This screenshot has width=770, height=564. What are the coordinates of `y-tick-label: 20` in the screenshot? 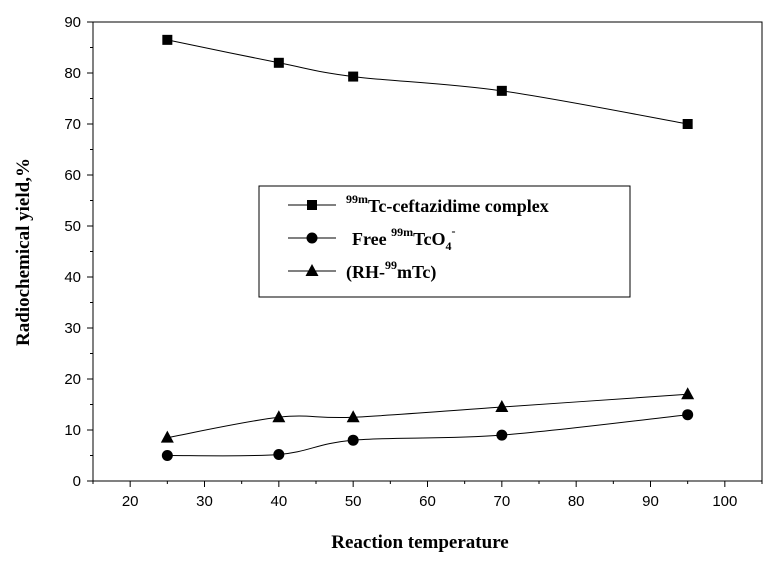 It's located at (72, 379).